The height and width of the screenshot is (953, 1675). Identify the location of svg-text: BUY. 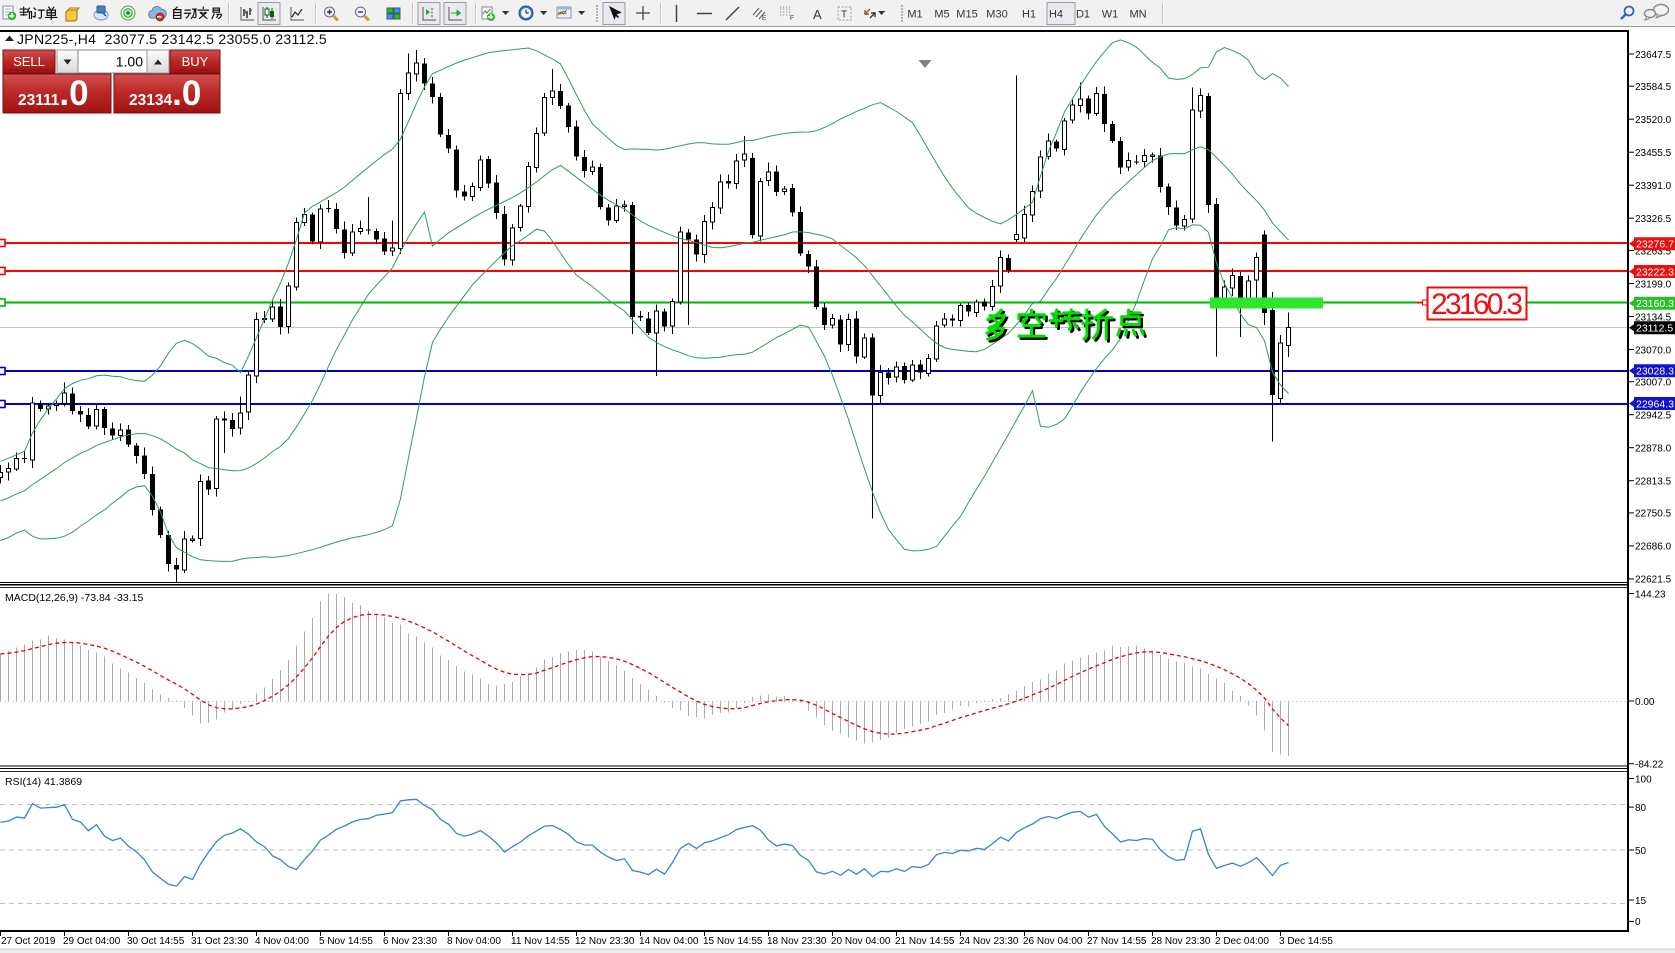
(195, 61).